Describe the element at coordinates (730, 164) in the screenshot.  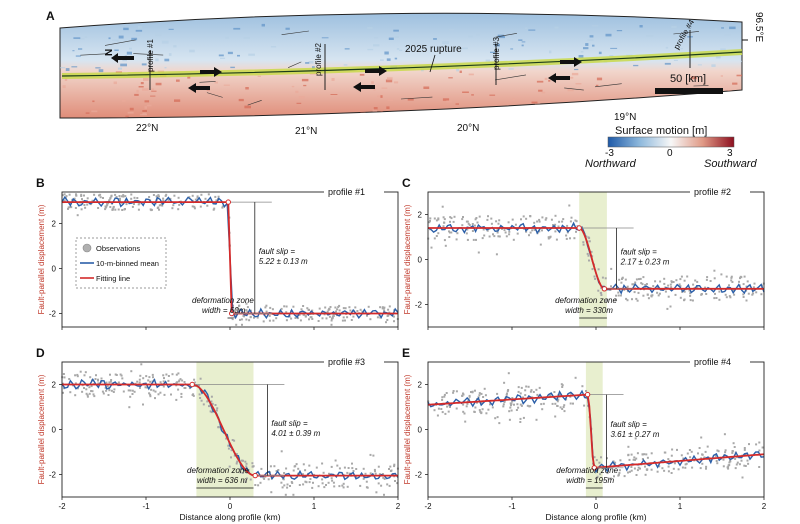
I see `colorbar-right-label: Southward` at that location.